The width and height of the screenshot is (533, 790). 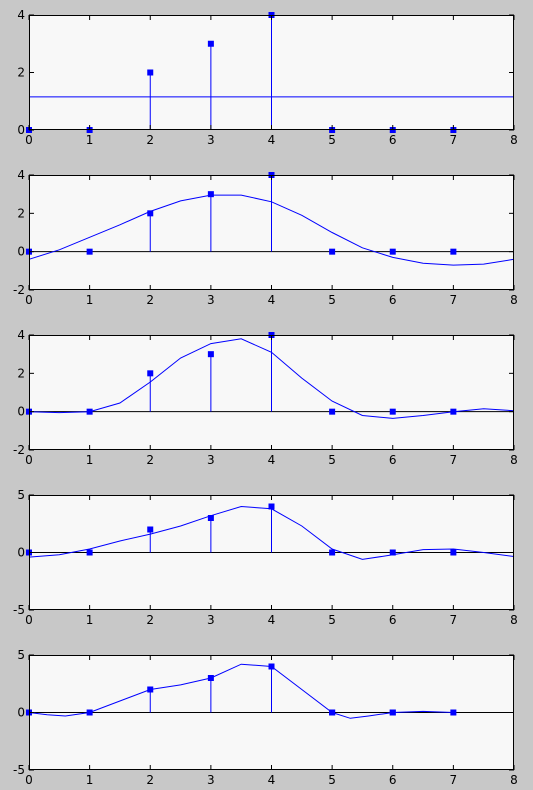 What do you see at coordinates (241, 691) in the screenshot?
I see `fit-curve` at bounding box center [241, 691].